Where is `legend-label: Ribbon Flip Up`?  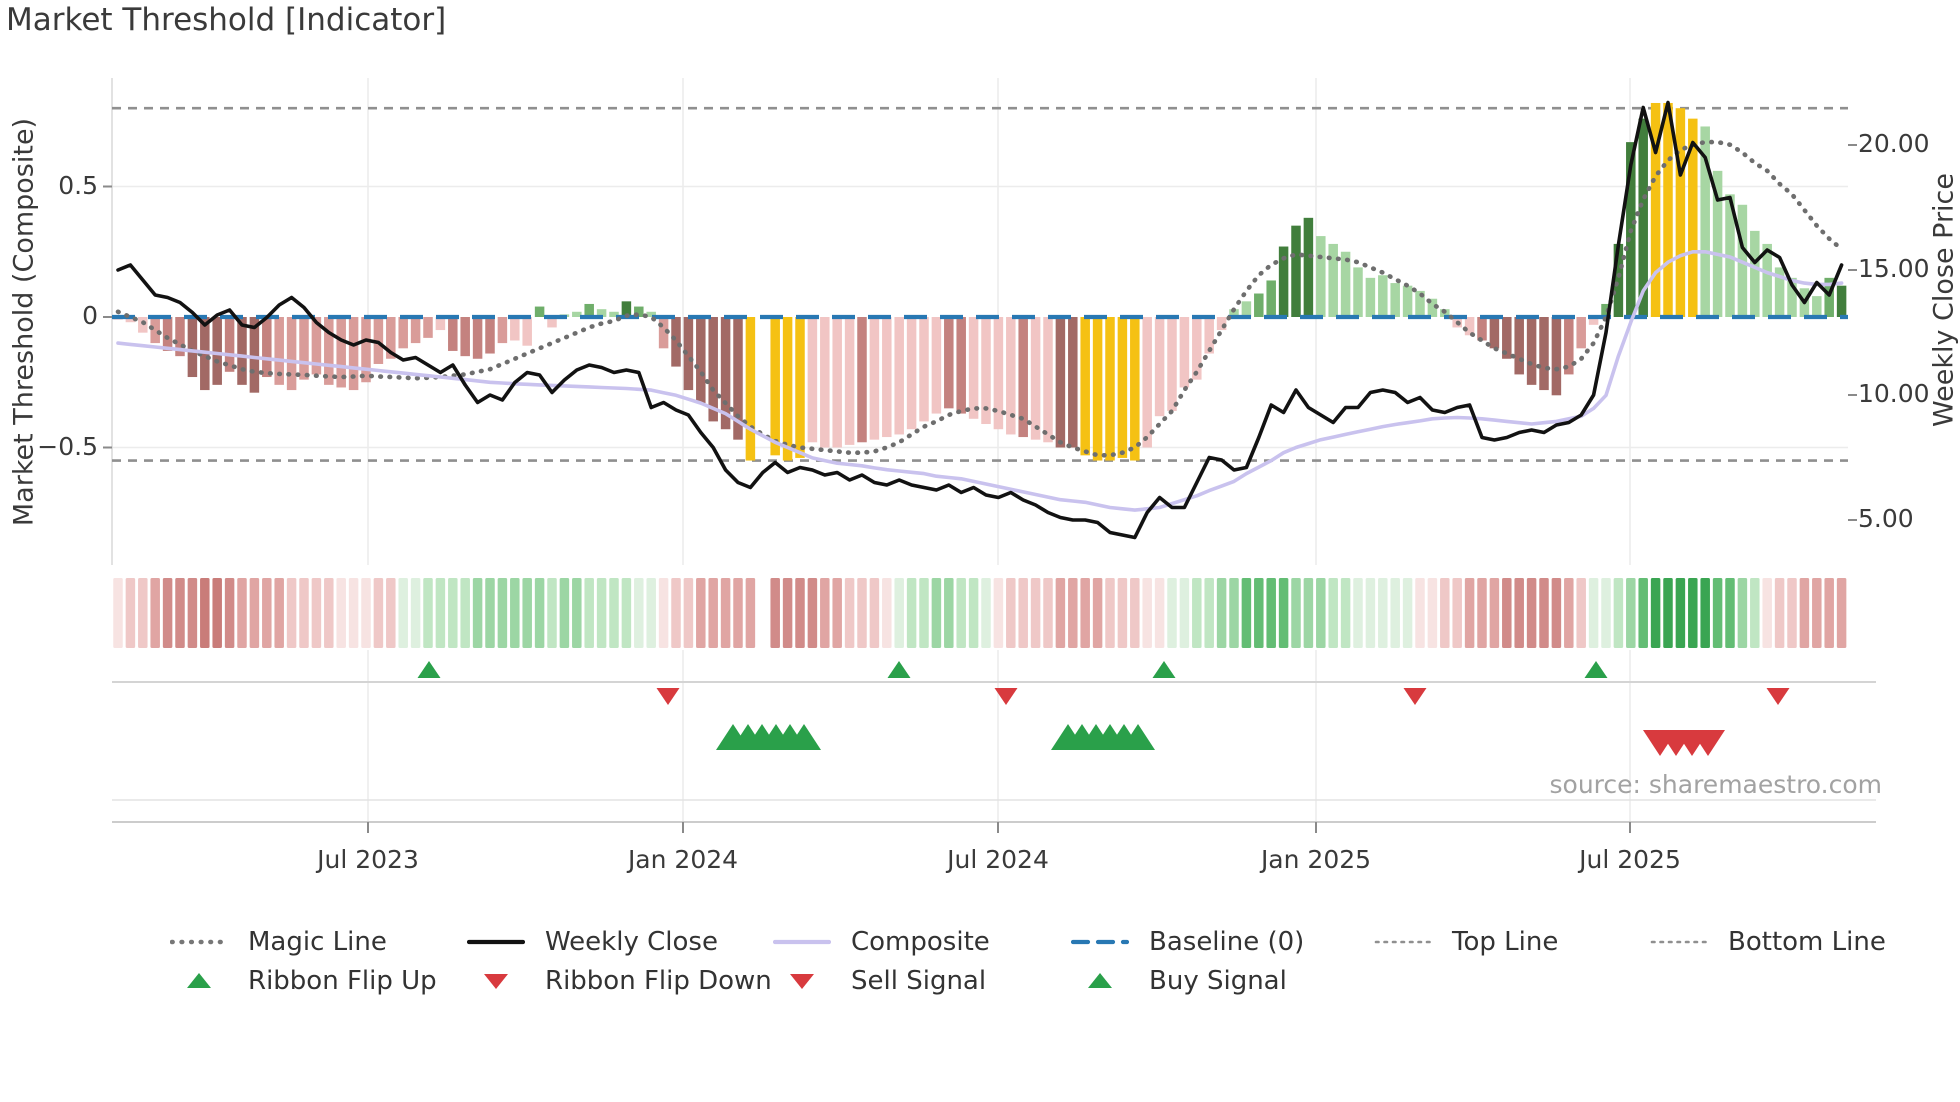
legend-label: Ribbon Flip Up is located at coordinates (342, 981).